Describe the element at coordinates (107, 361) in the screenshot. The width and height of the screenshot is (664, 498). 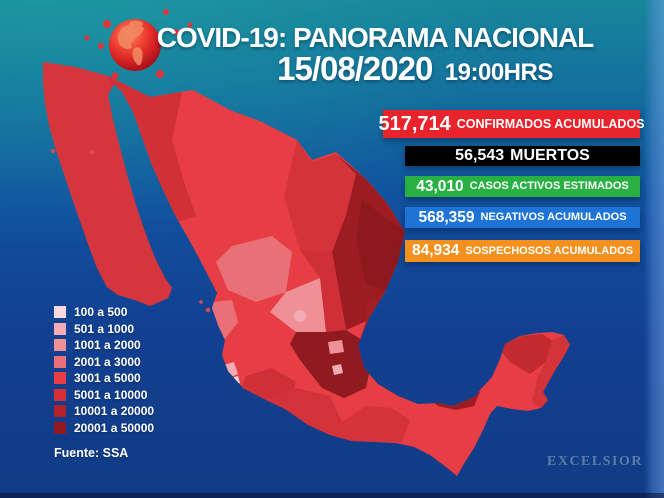
I see `legend-range: 2001 a 3000` at that location.